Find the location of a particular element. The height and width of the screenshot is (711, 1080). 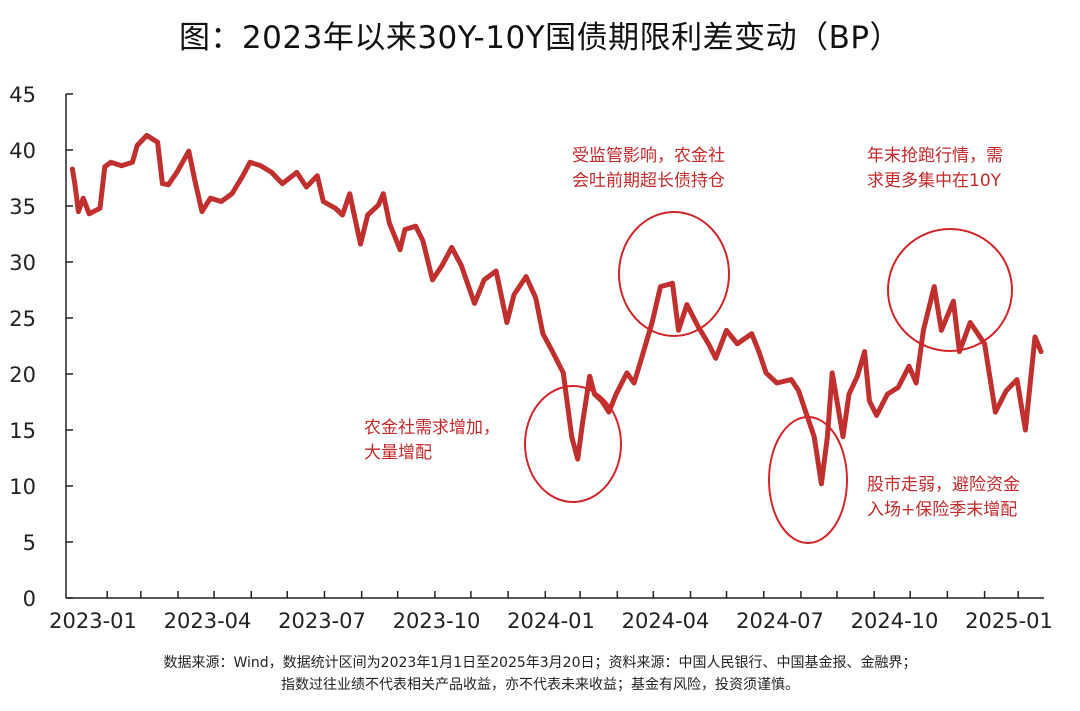

x-tick-label: 2024-04 is located at coordinates (666, 621).